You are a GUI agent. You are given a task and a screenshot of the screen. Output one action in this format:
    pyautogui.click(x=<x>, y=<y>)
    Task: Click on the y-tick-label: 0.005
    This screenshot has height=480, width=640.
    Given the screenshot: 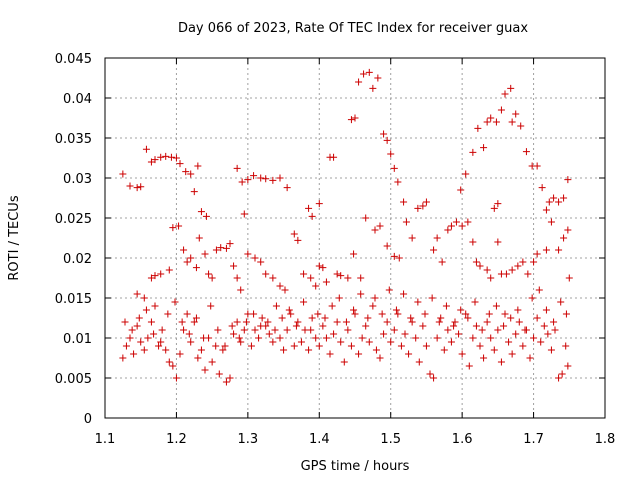 What is the action you would take?
    pyautogui.click(x=73, y=379)
    